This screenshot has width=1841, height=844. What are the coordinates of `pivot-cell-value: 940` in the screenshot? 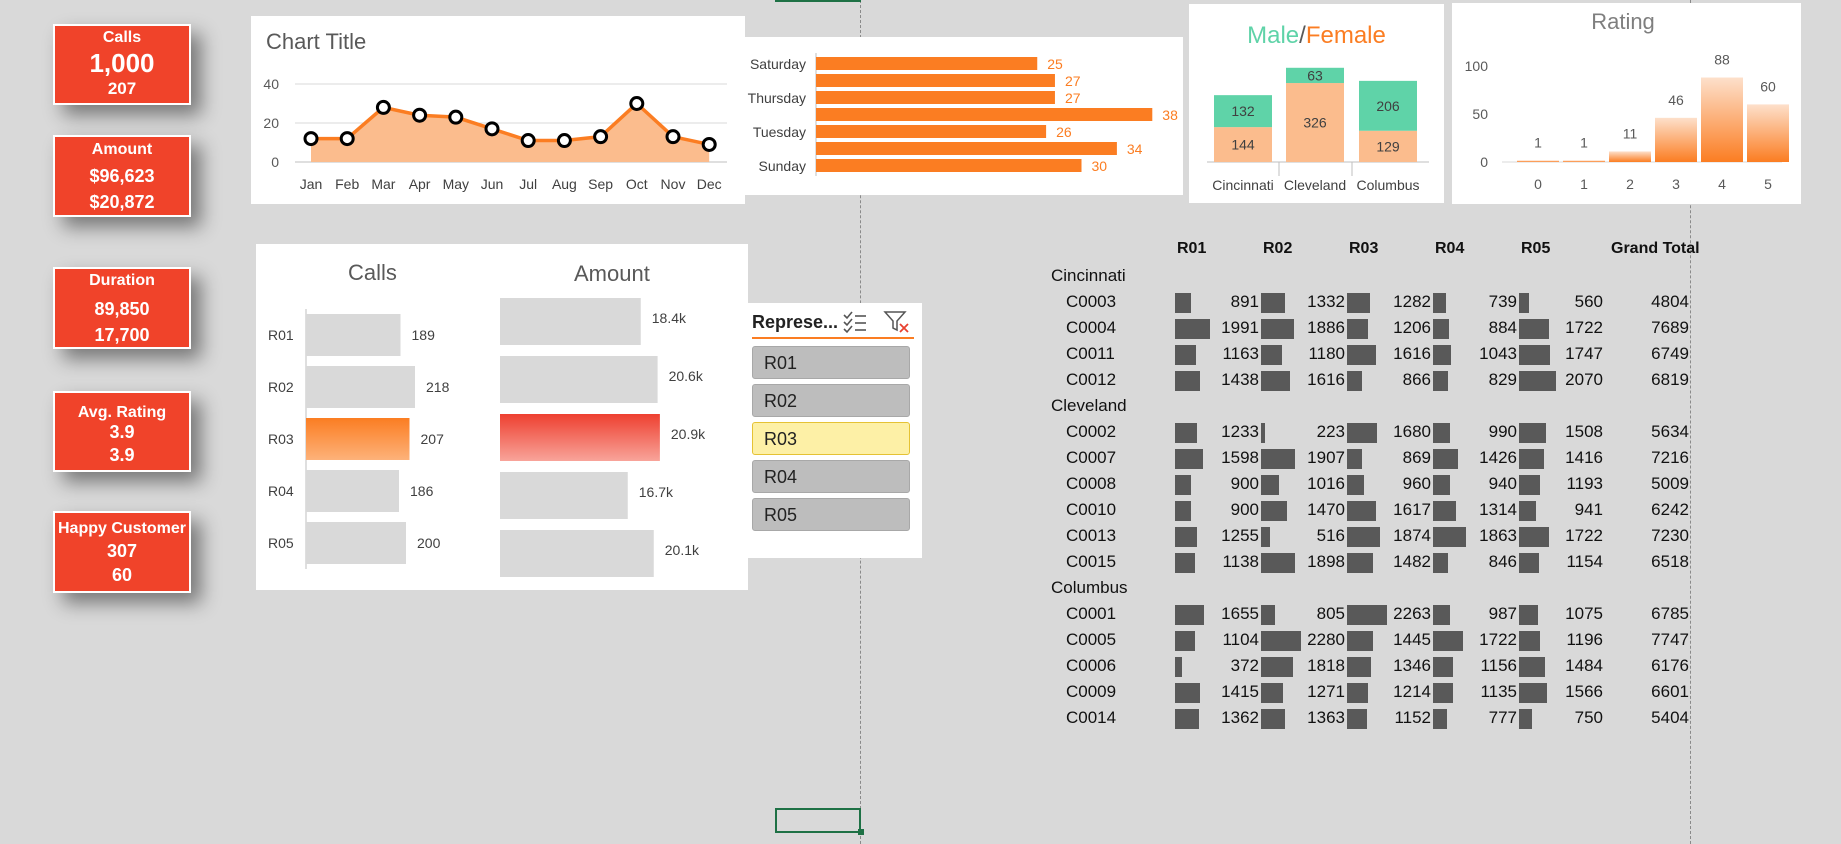 It's located at (1502, 483).